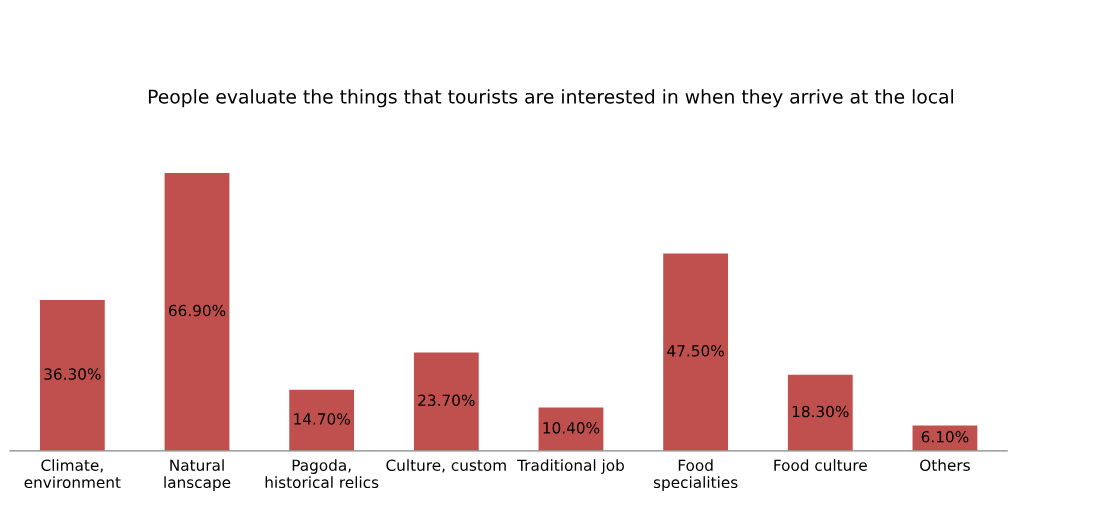 The height and width of the screenshot is (517, 1113). What do you see at coordinates (446, 466) in the screenshot?
I see `x-tick-label: Culture, custom` at bounding box center [446, 466].